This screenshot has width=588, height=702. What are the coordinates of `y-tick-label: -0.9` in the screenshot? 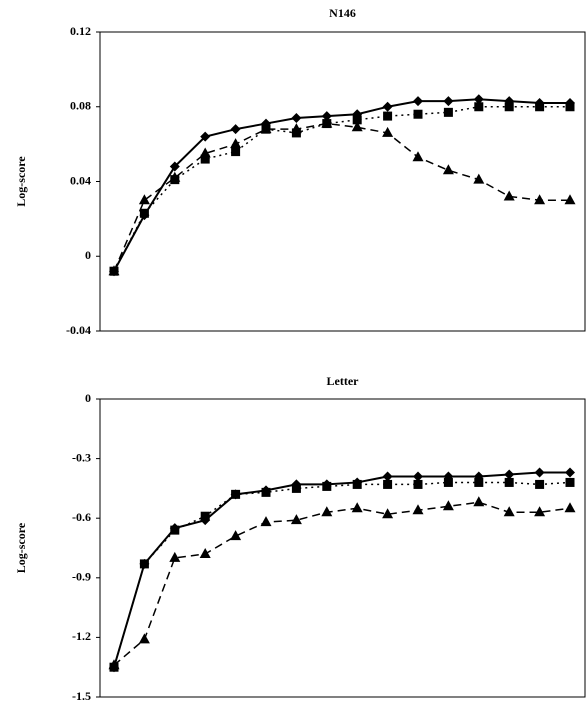 It's located at (81, 577).